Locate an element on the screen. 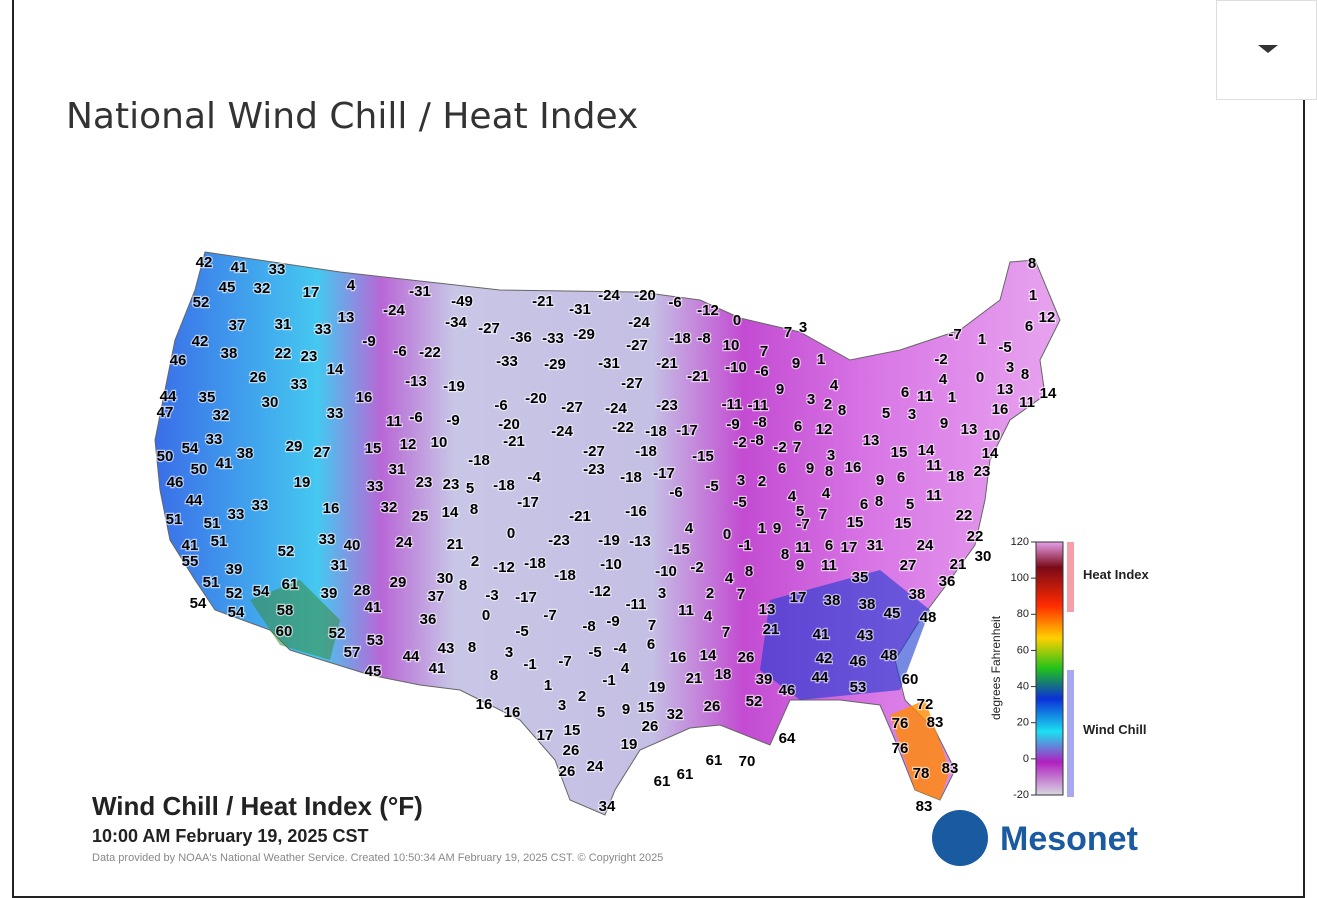 This screenshot has width=1317, height=898. station-value: 54 is located at coordinates (236, 612).